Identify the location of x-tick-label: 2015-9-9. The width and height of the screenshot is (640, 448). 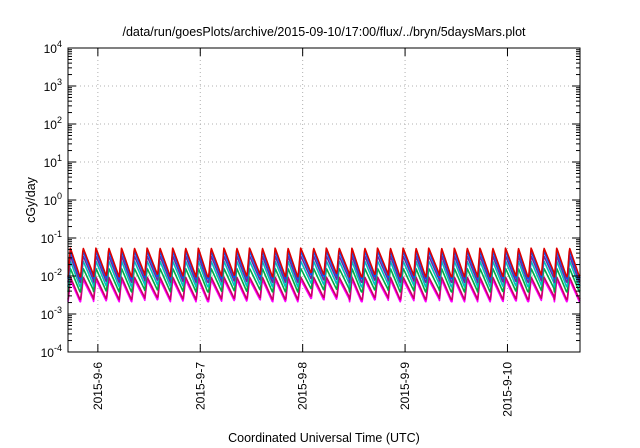
(405, 386).